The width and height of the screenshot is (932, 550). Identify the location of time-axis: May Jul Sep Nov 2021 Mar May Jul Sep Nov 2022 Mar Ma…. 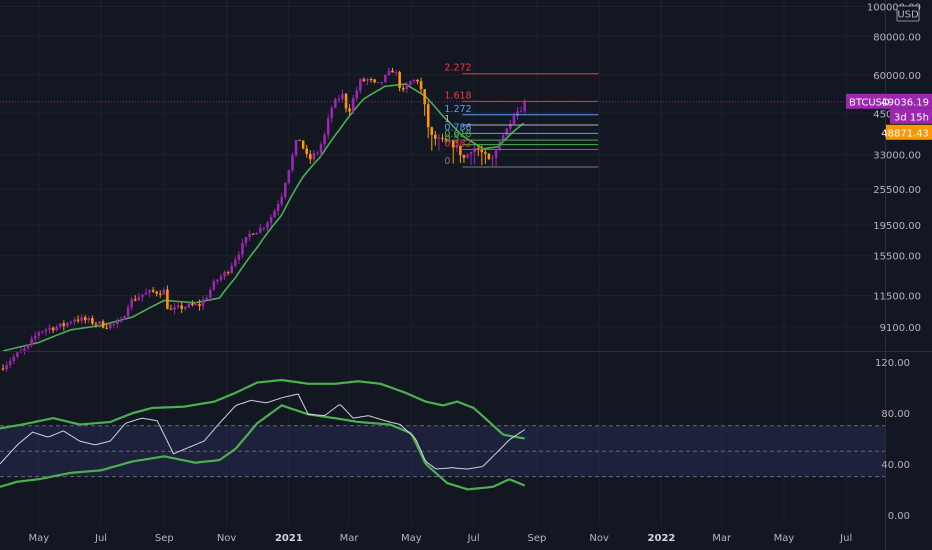
(440, 538).